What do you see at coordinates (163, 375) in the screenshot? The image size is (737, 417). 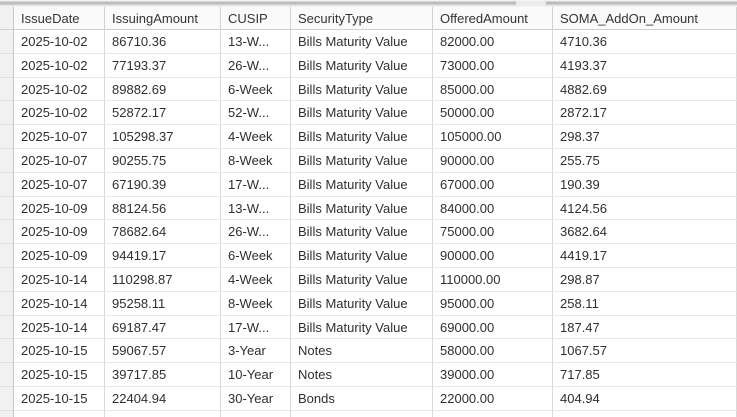 I see `table-cell: 39717.85` at bounding box center [163, 375].